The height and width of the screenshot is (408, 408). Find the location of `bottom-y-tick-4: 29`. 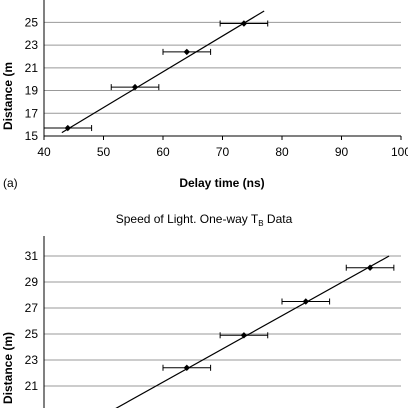

bottom-y-tick-4: 29 is located at coordinates (32, 282).